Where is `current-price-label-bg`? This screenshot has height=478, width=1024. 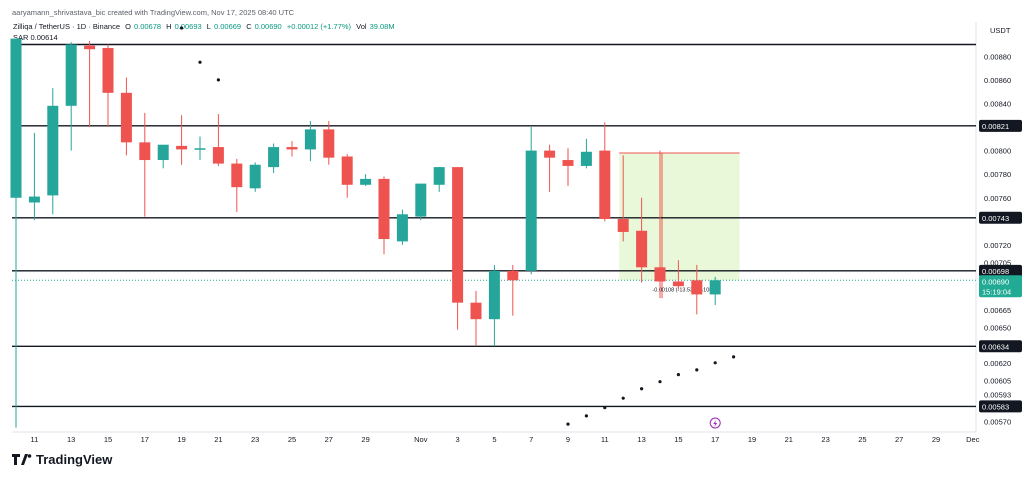 current-price-label-bg is located at coordinates (1000, 286).